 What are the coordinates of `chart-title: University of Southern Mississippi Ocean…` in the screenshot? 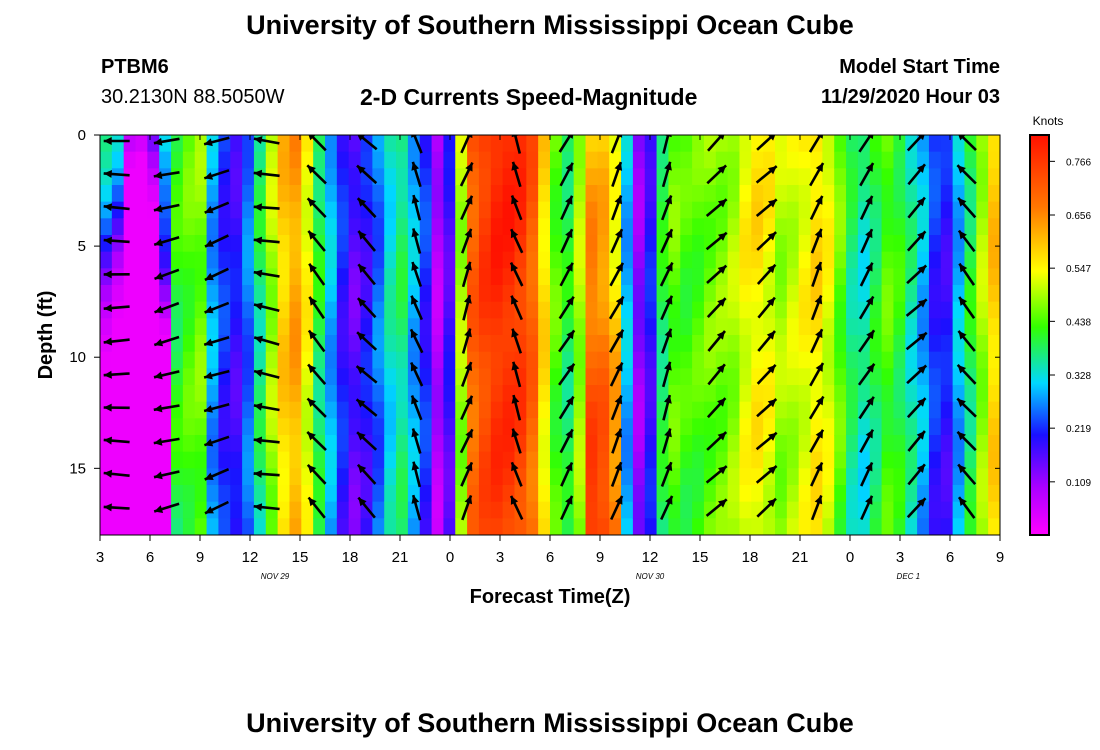 It's located at (550, 25).